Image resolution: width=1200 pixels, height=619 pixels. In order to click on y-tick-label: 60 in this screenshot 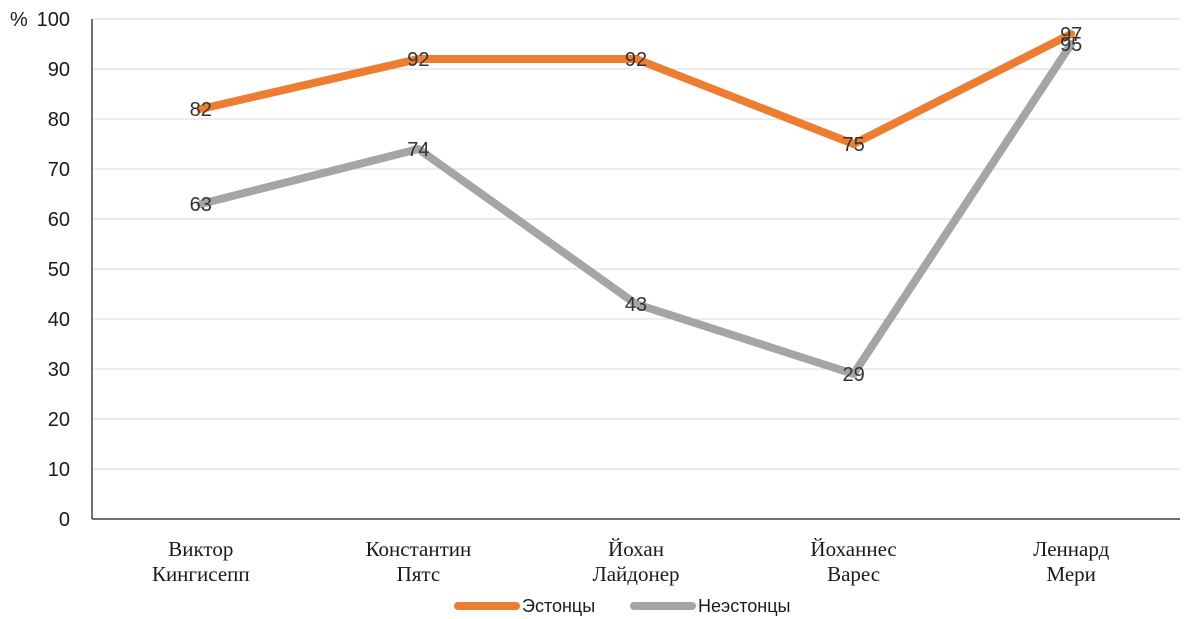, I will do `click(59, 220)`.